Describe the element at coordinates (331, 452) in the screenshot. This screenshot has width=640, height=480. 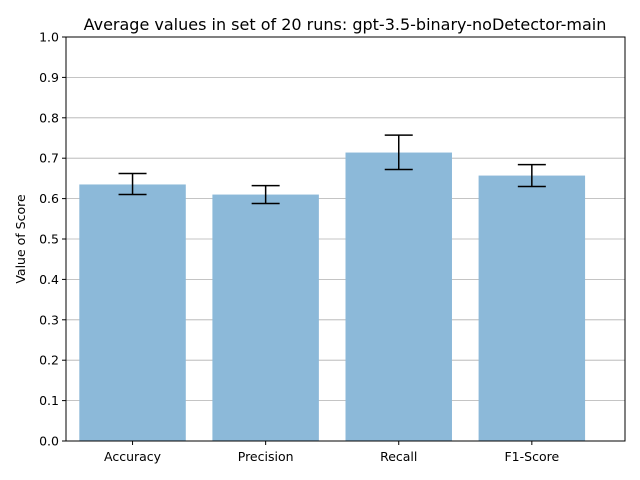
I see `x-axis-ticks: Accuracy Precision Recall F1-Score` at that location.